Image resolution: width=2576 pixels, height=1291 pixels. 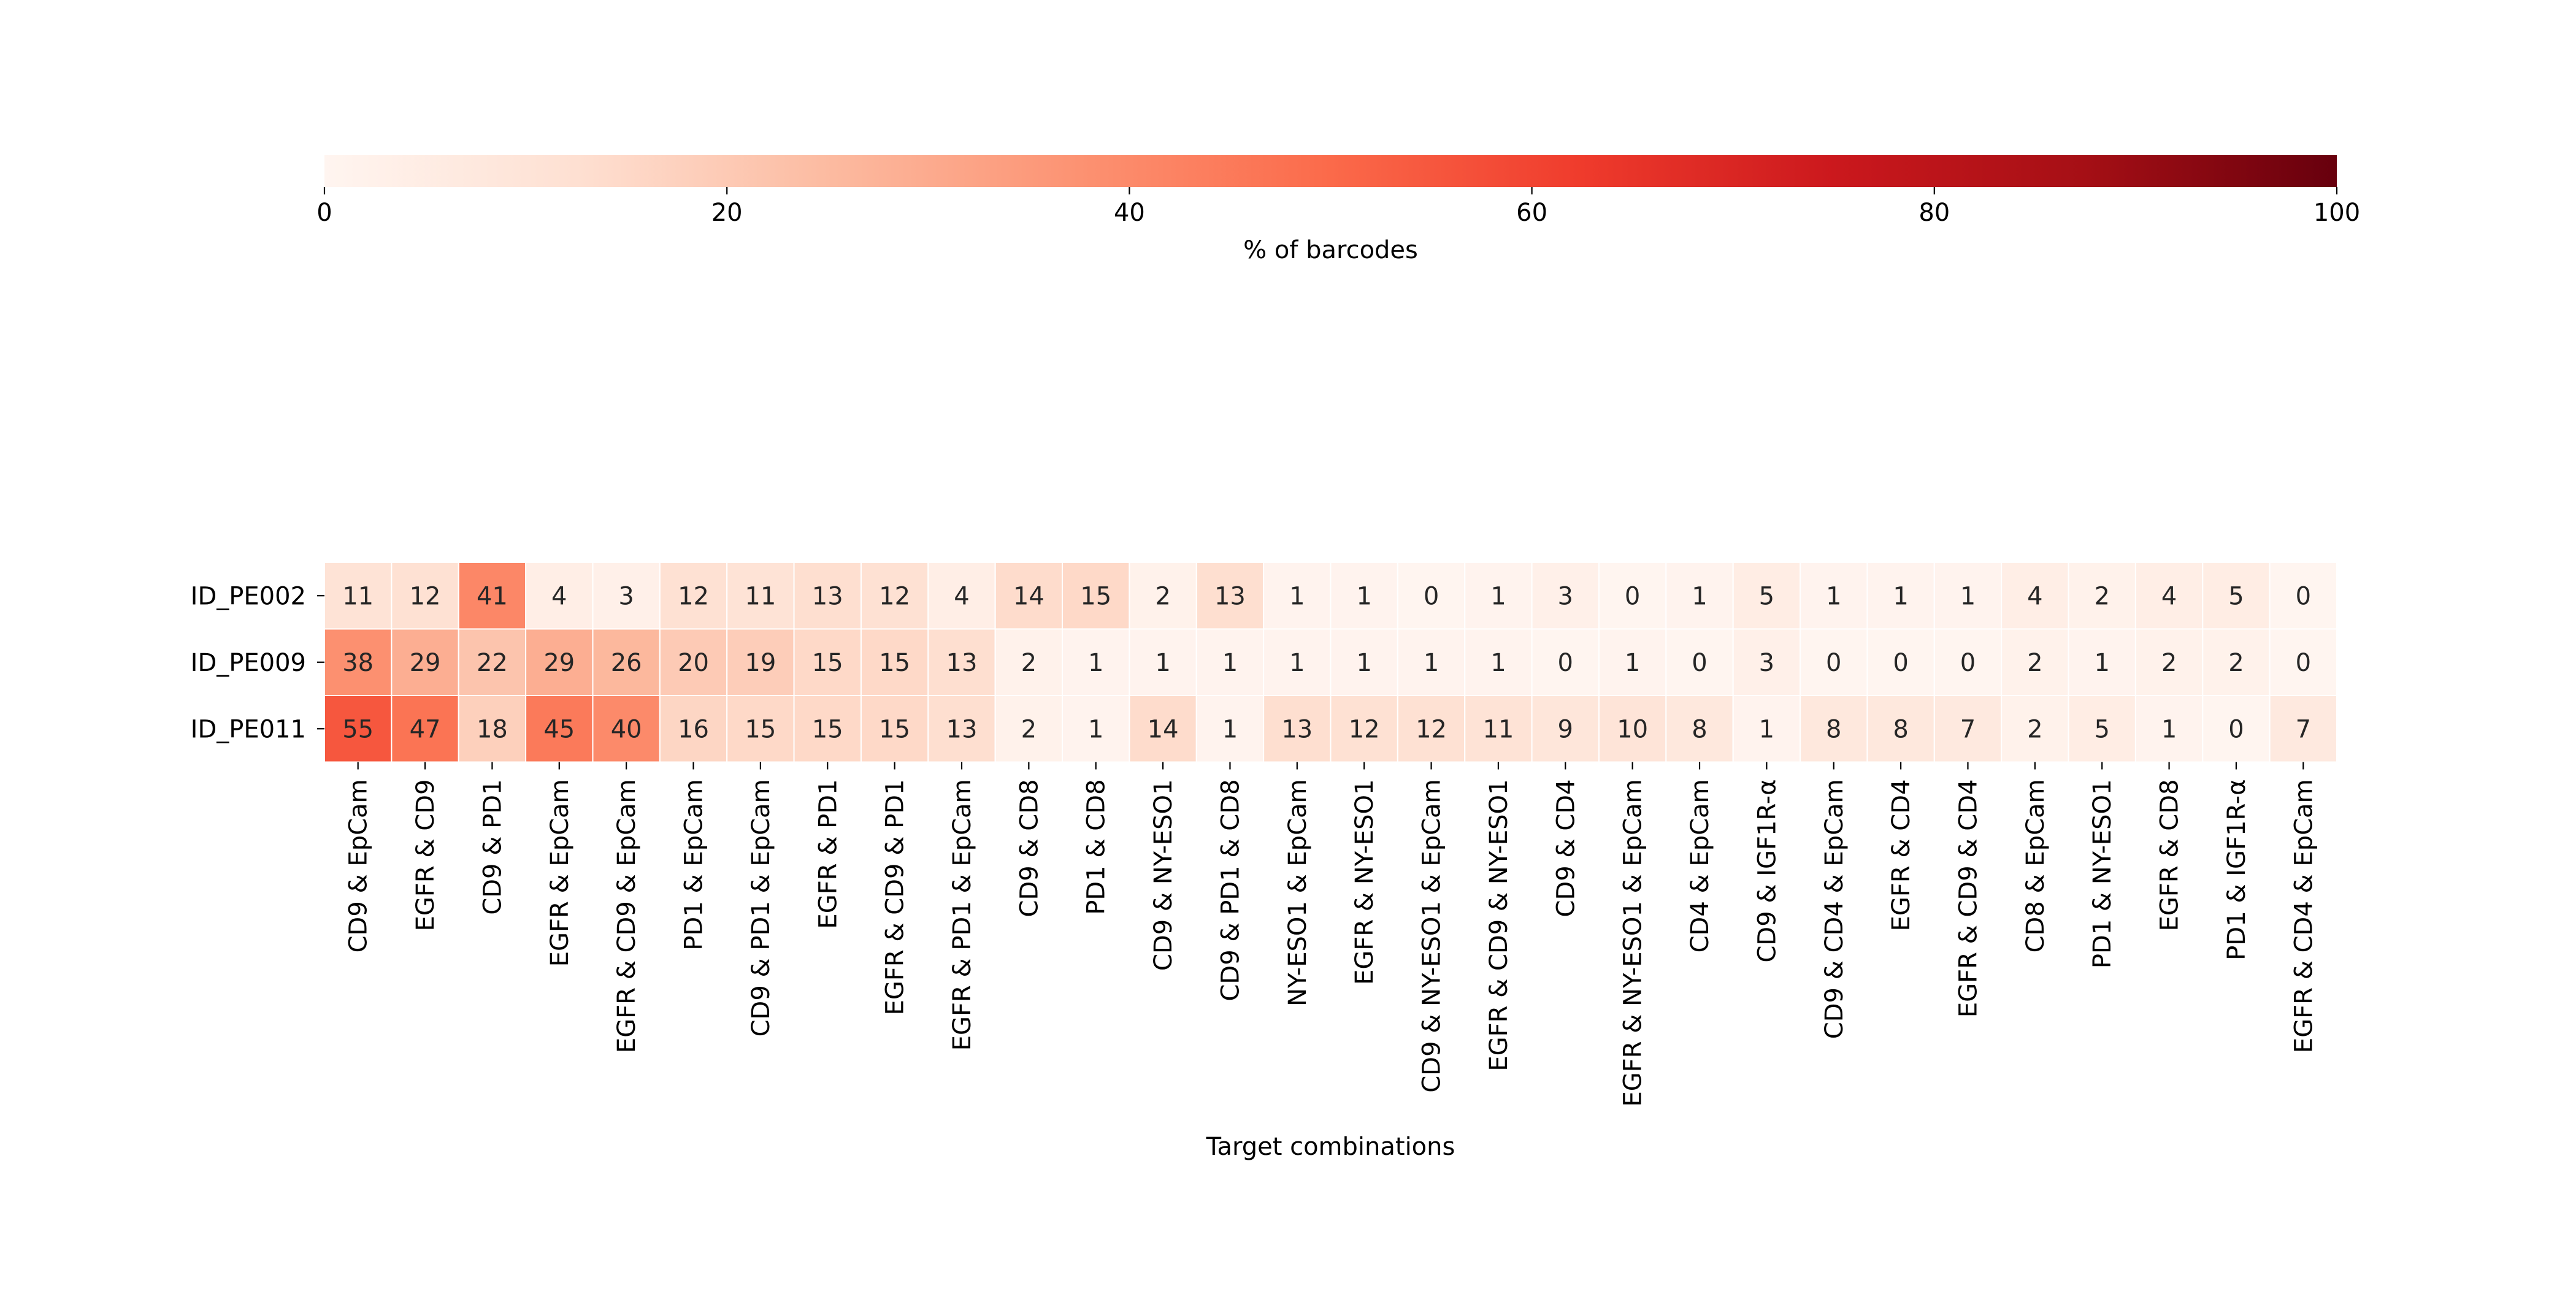 What do you see at coordinates (1330, 1147) in the screenshot?
I see `x-axis-label: Target combinations` at bounding box center [1330, 1147].